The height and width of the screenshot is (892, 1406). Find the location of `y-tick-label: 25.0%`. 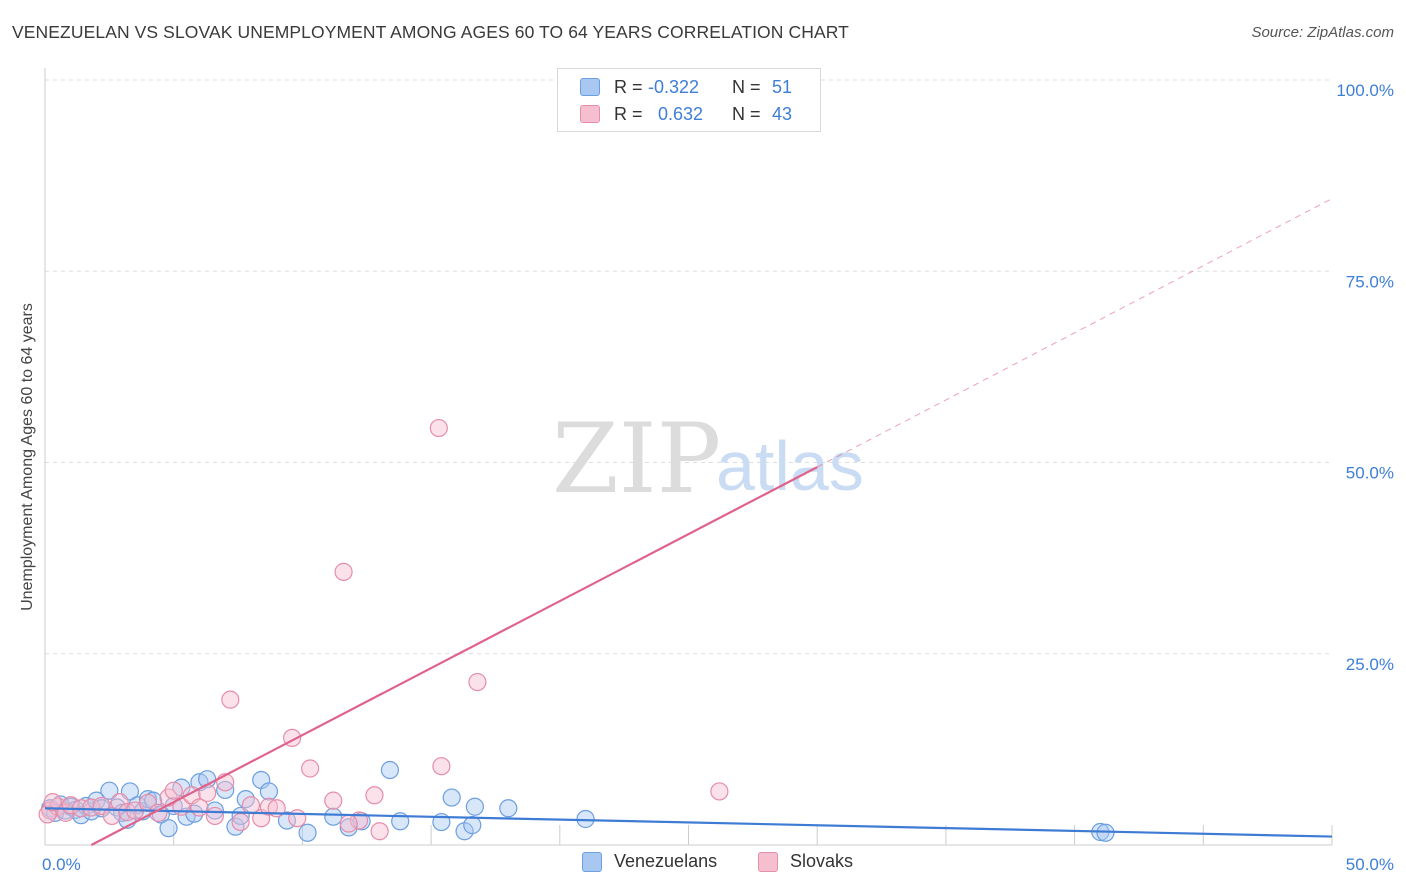

y-tick-label: 25.0% is located at coordinates (1370, 664).